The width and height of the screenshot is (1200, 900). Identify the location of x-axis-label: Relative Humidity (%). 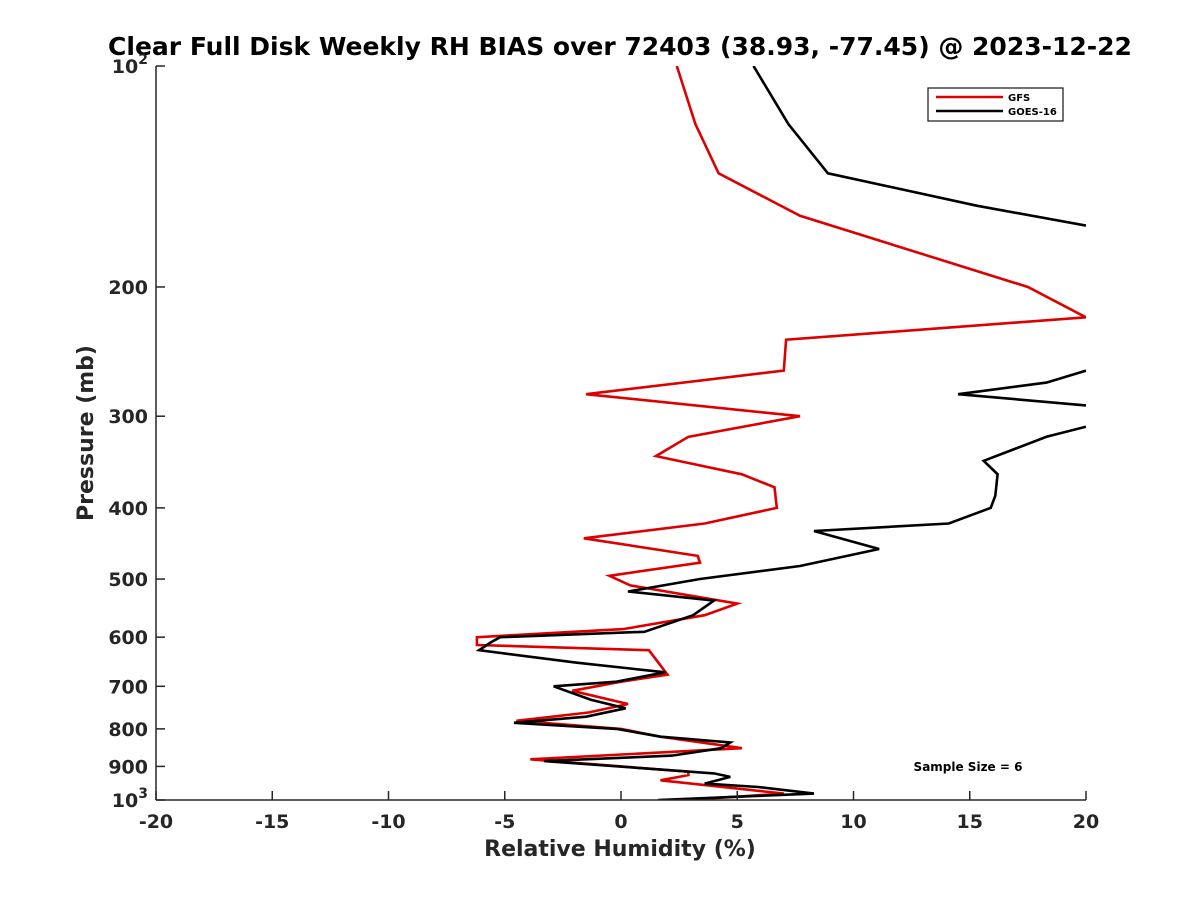
(620, 849).